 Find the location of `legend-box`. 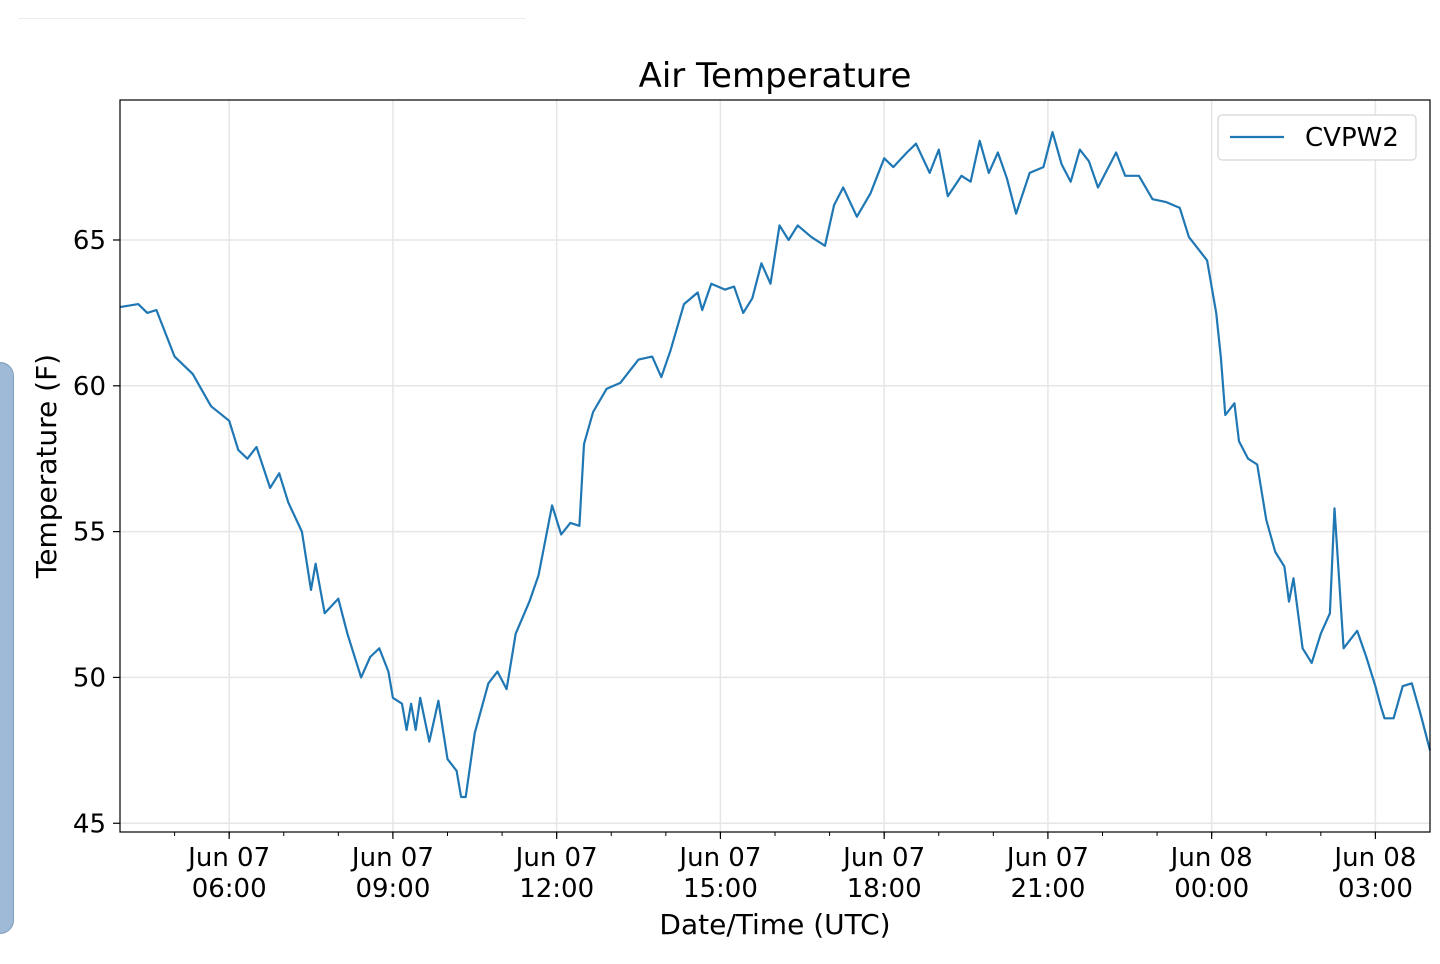

legend-box is located at coordinates (1317, 137).